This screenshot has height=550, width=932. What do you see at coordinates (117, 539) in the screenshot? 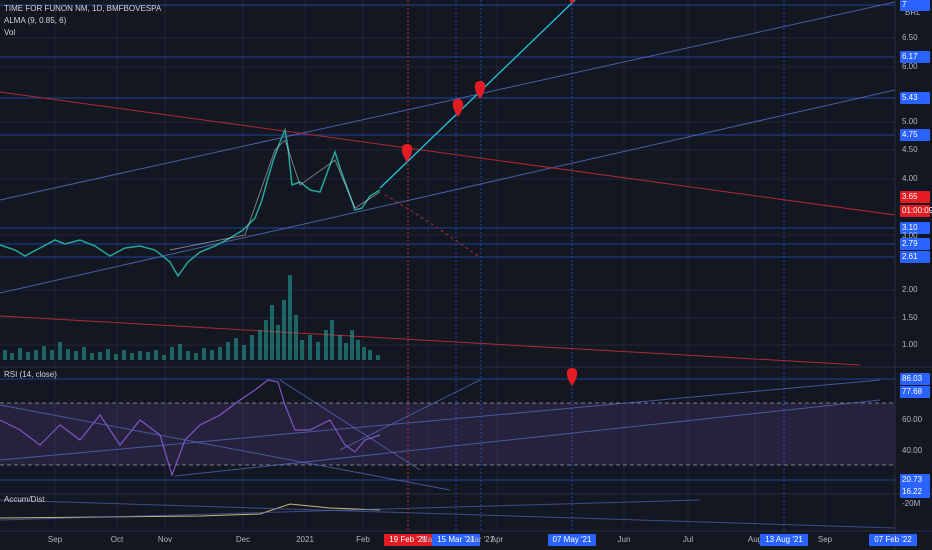
I see `axis-label: Oct` at bounding box center [117, 539].